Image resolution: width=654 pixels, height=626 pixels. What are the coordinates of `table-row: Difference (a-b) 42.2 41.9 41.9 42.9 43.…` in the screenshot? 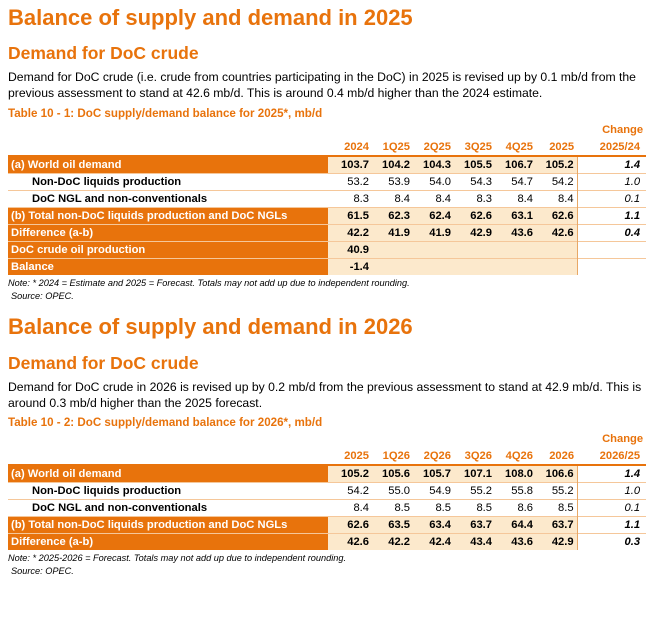 It's located at (327, 233).